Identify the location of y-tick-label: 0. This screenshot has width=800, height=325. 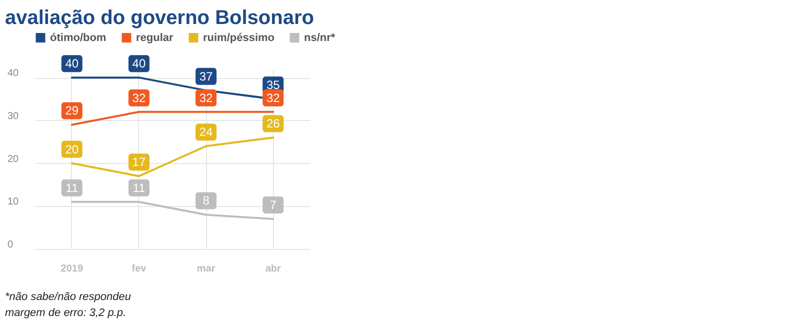
(11, 245).